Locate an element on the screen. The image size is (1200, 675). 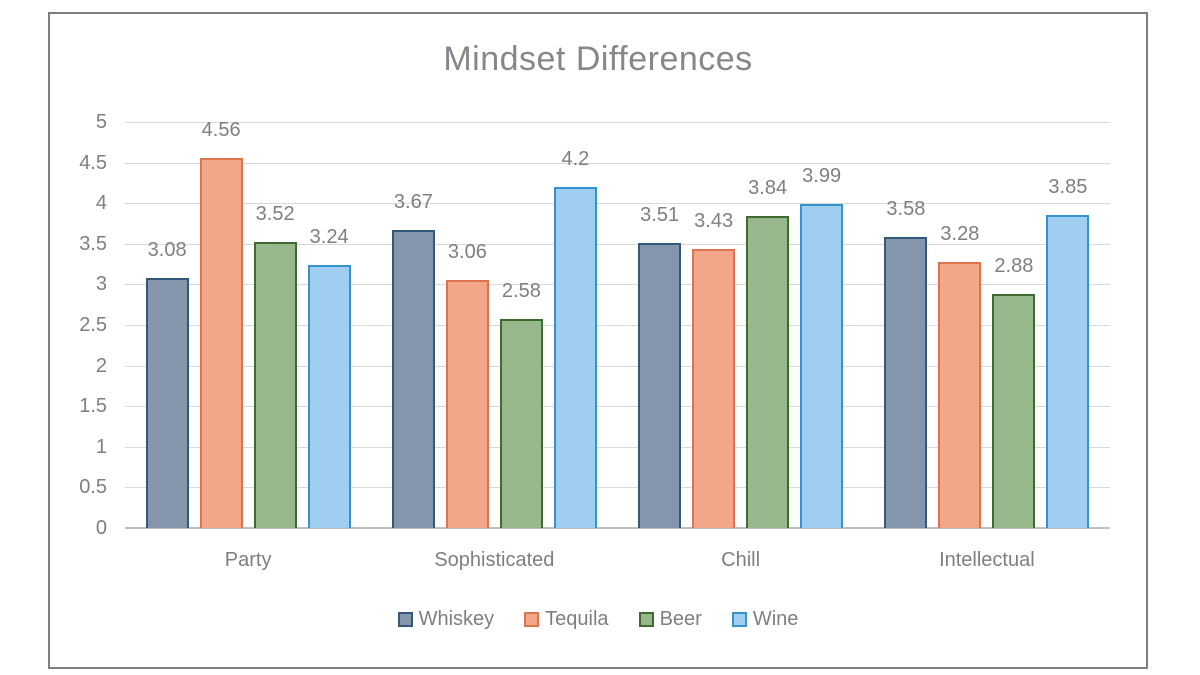
bar-value-label: 3.51 is located at coordinates (660, 214).